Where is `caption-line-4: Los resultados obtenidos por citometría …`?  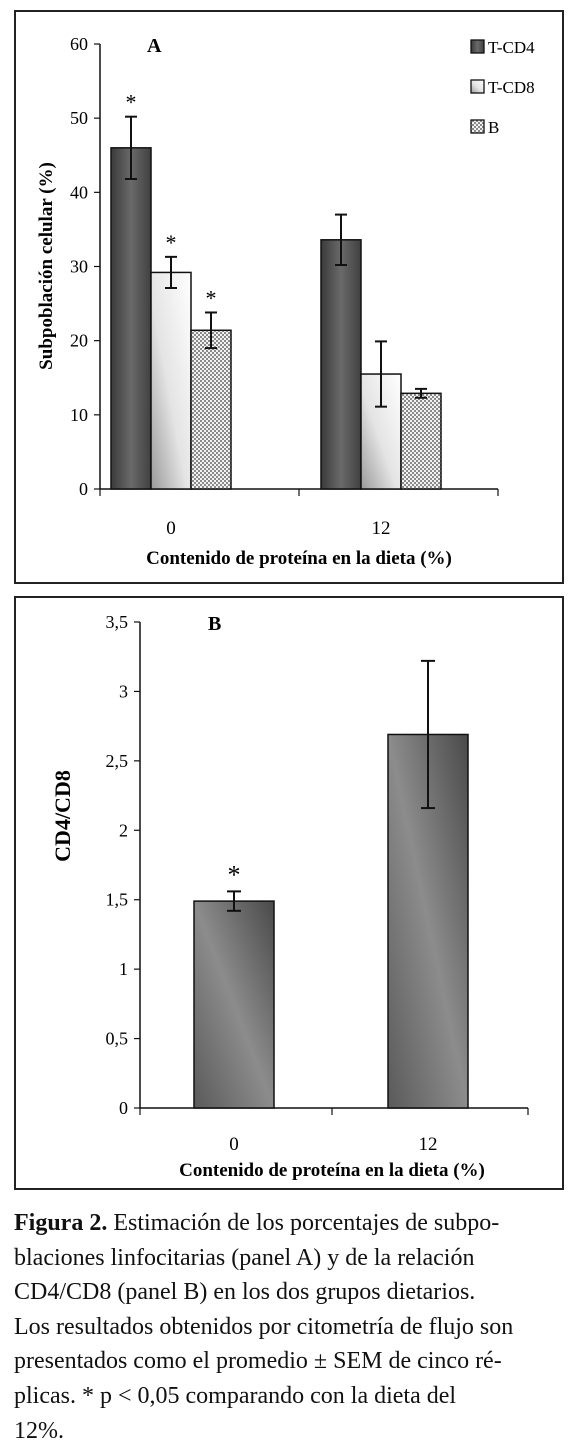
caption-line-4: Los resultados obtenidos por citometría … is located at coordinates (264, 1326).